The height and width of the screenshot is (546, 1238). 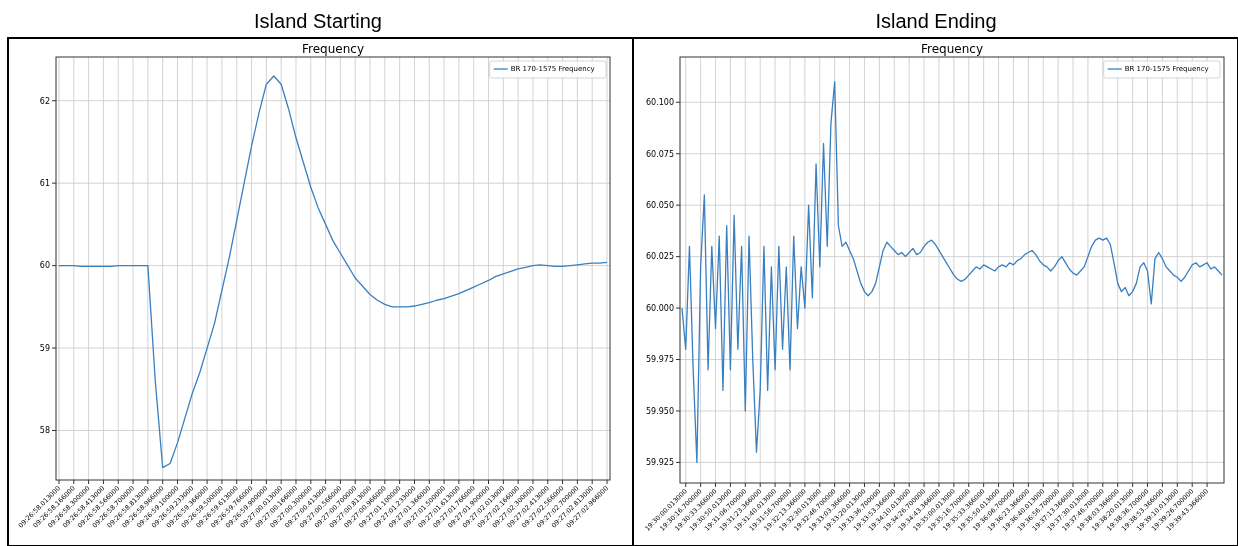 What do you see at coordinates (44, 266) in the screenshot?
I see `y-tick-label: 60` at bounding box center [44, 266].